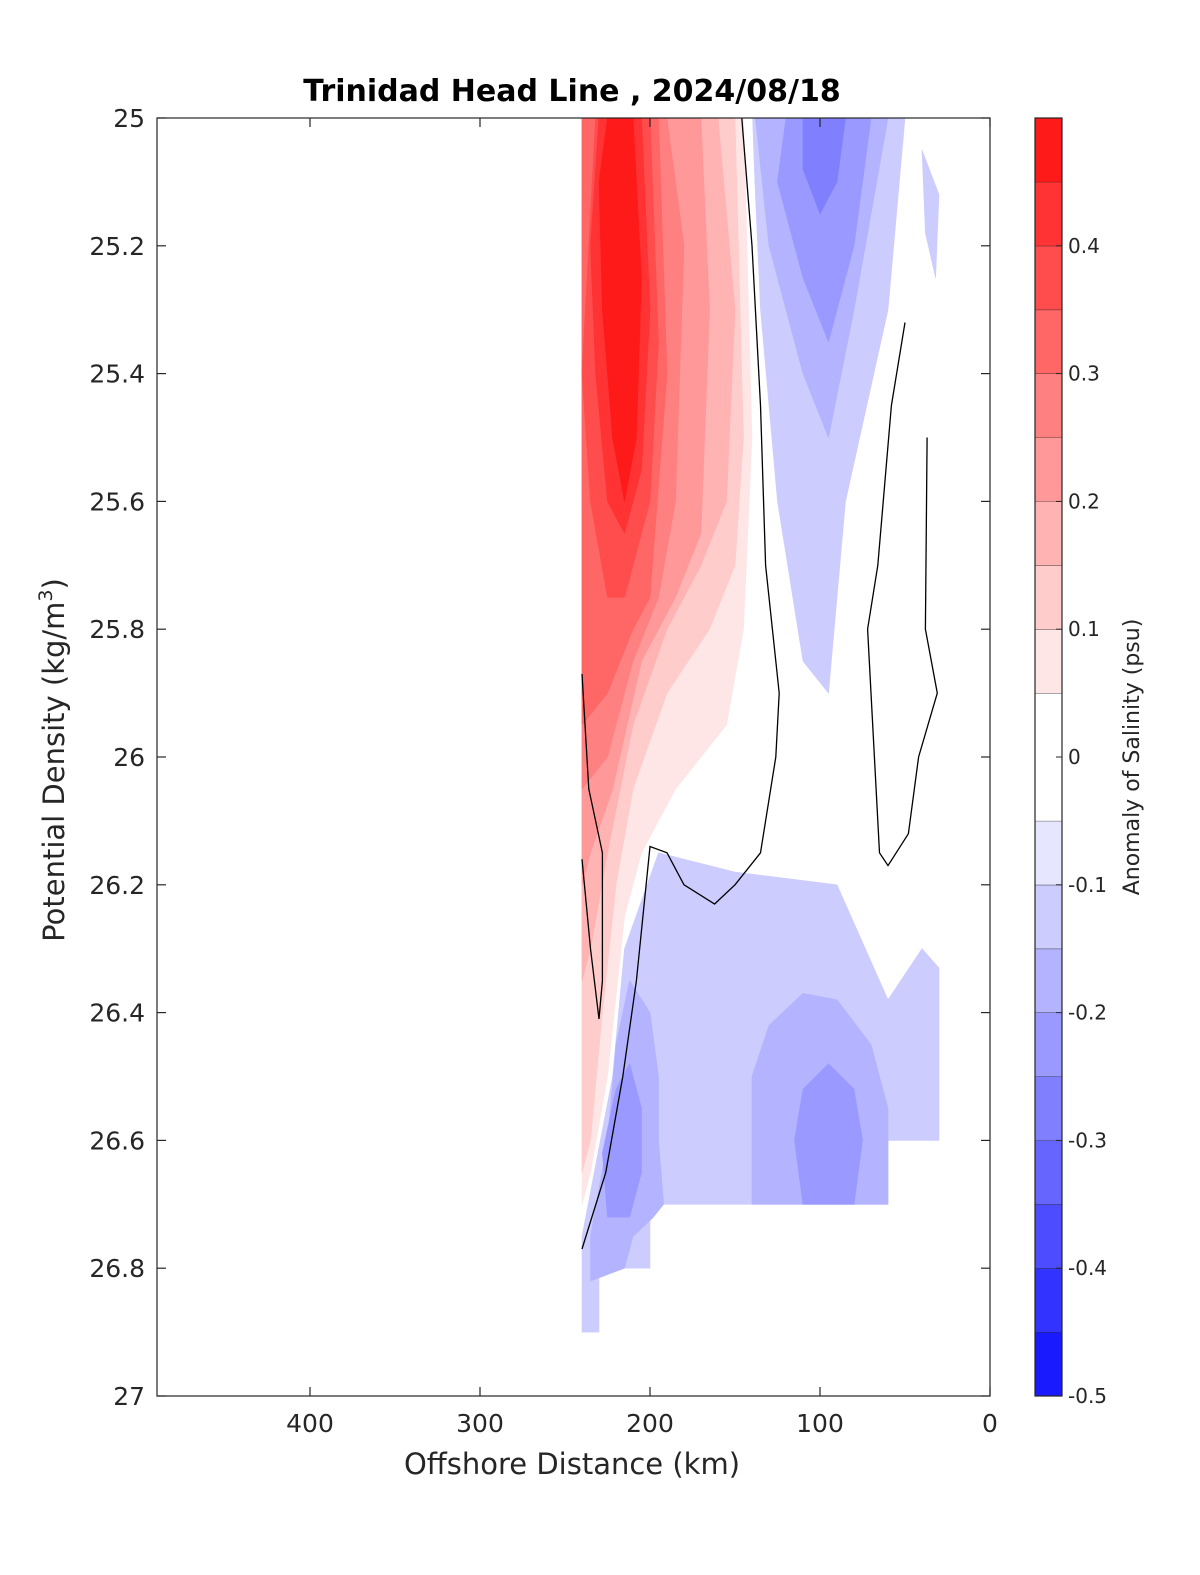  Describe the element at coordinates (572, 1464) in the screenshot. I see `x-axis-label: Offshore Distance (km)` at that location.